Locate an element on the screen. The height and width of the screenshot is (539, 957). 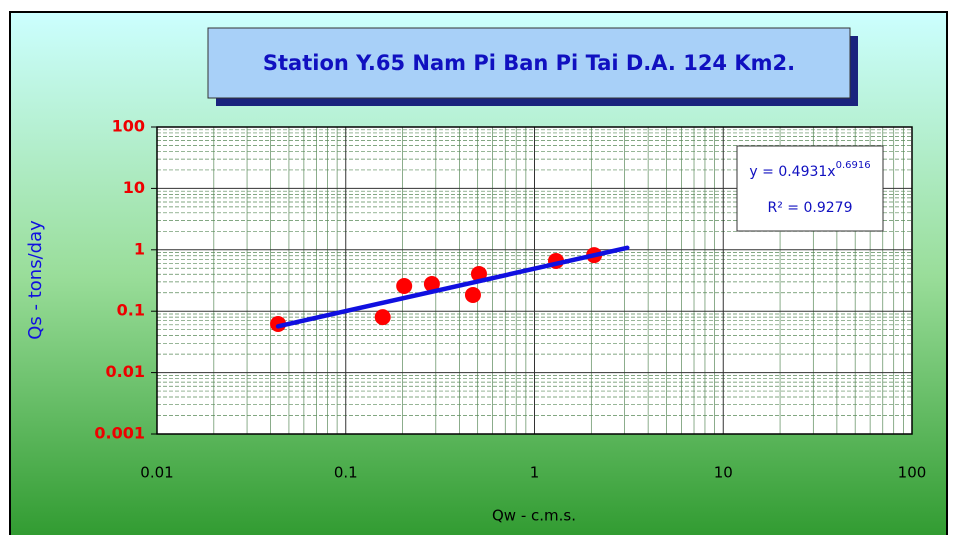
trendline is located at coordinates (452, 287).